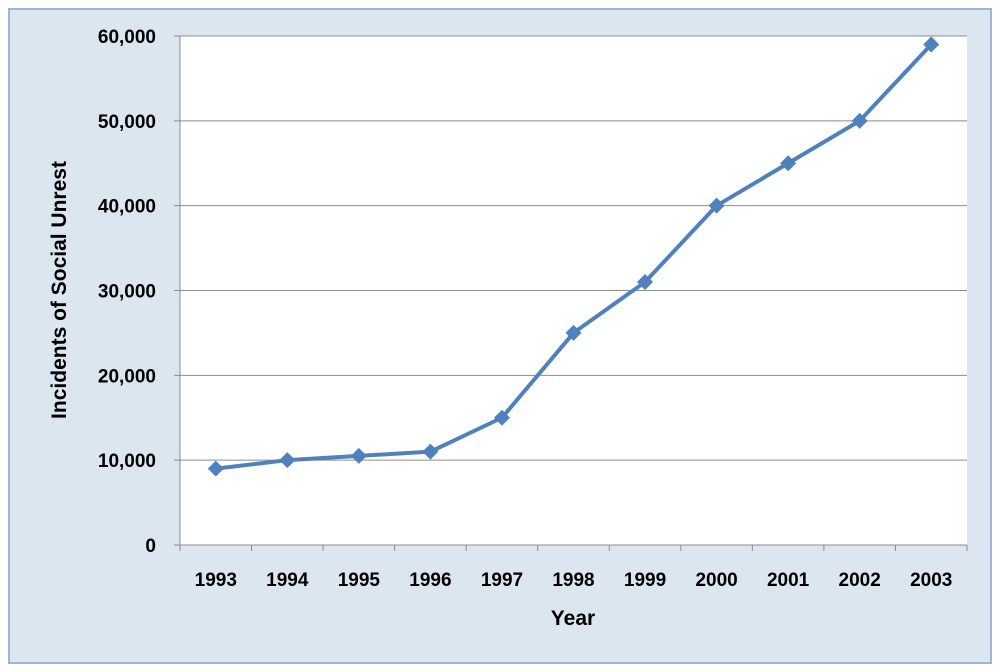 This screenshot has width=1000, height=672. What do you see at coordinates (716, 205) in the screenshot?
I see `data-point-2000` at bounding box center [716, 205].